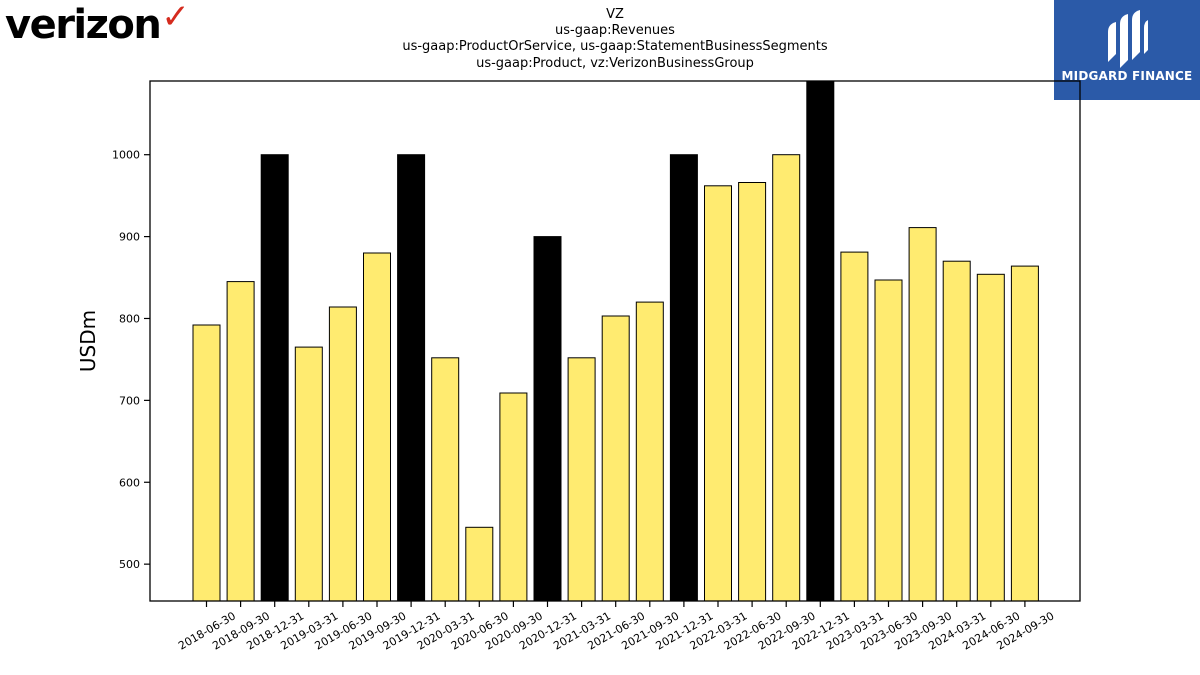 The height and width of the screenshot is (675, 1200). I want to click on y-axis-label: USDm, so click(88, 341).